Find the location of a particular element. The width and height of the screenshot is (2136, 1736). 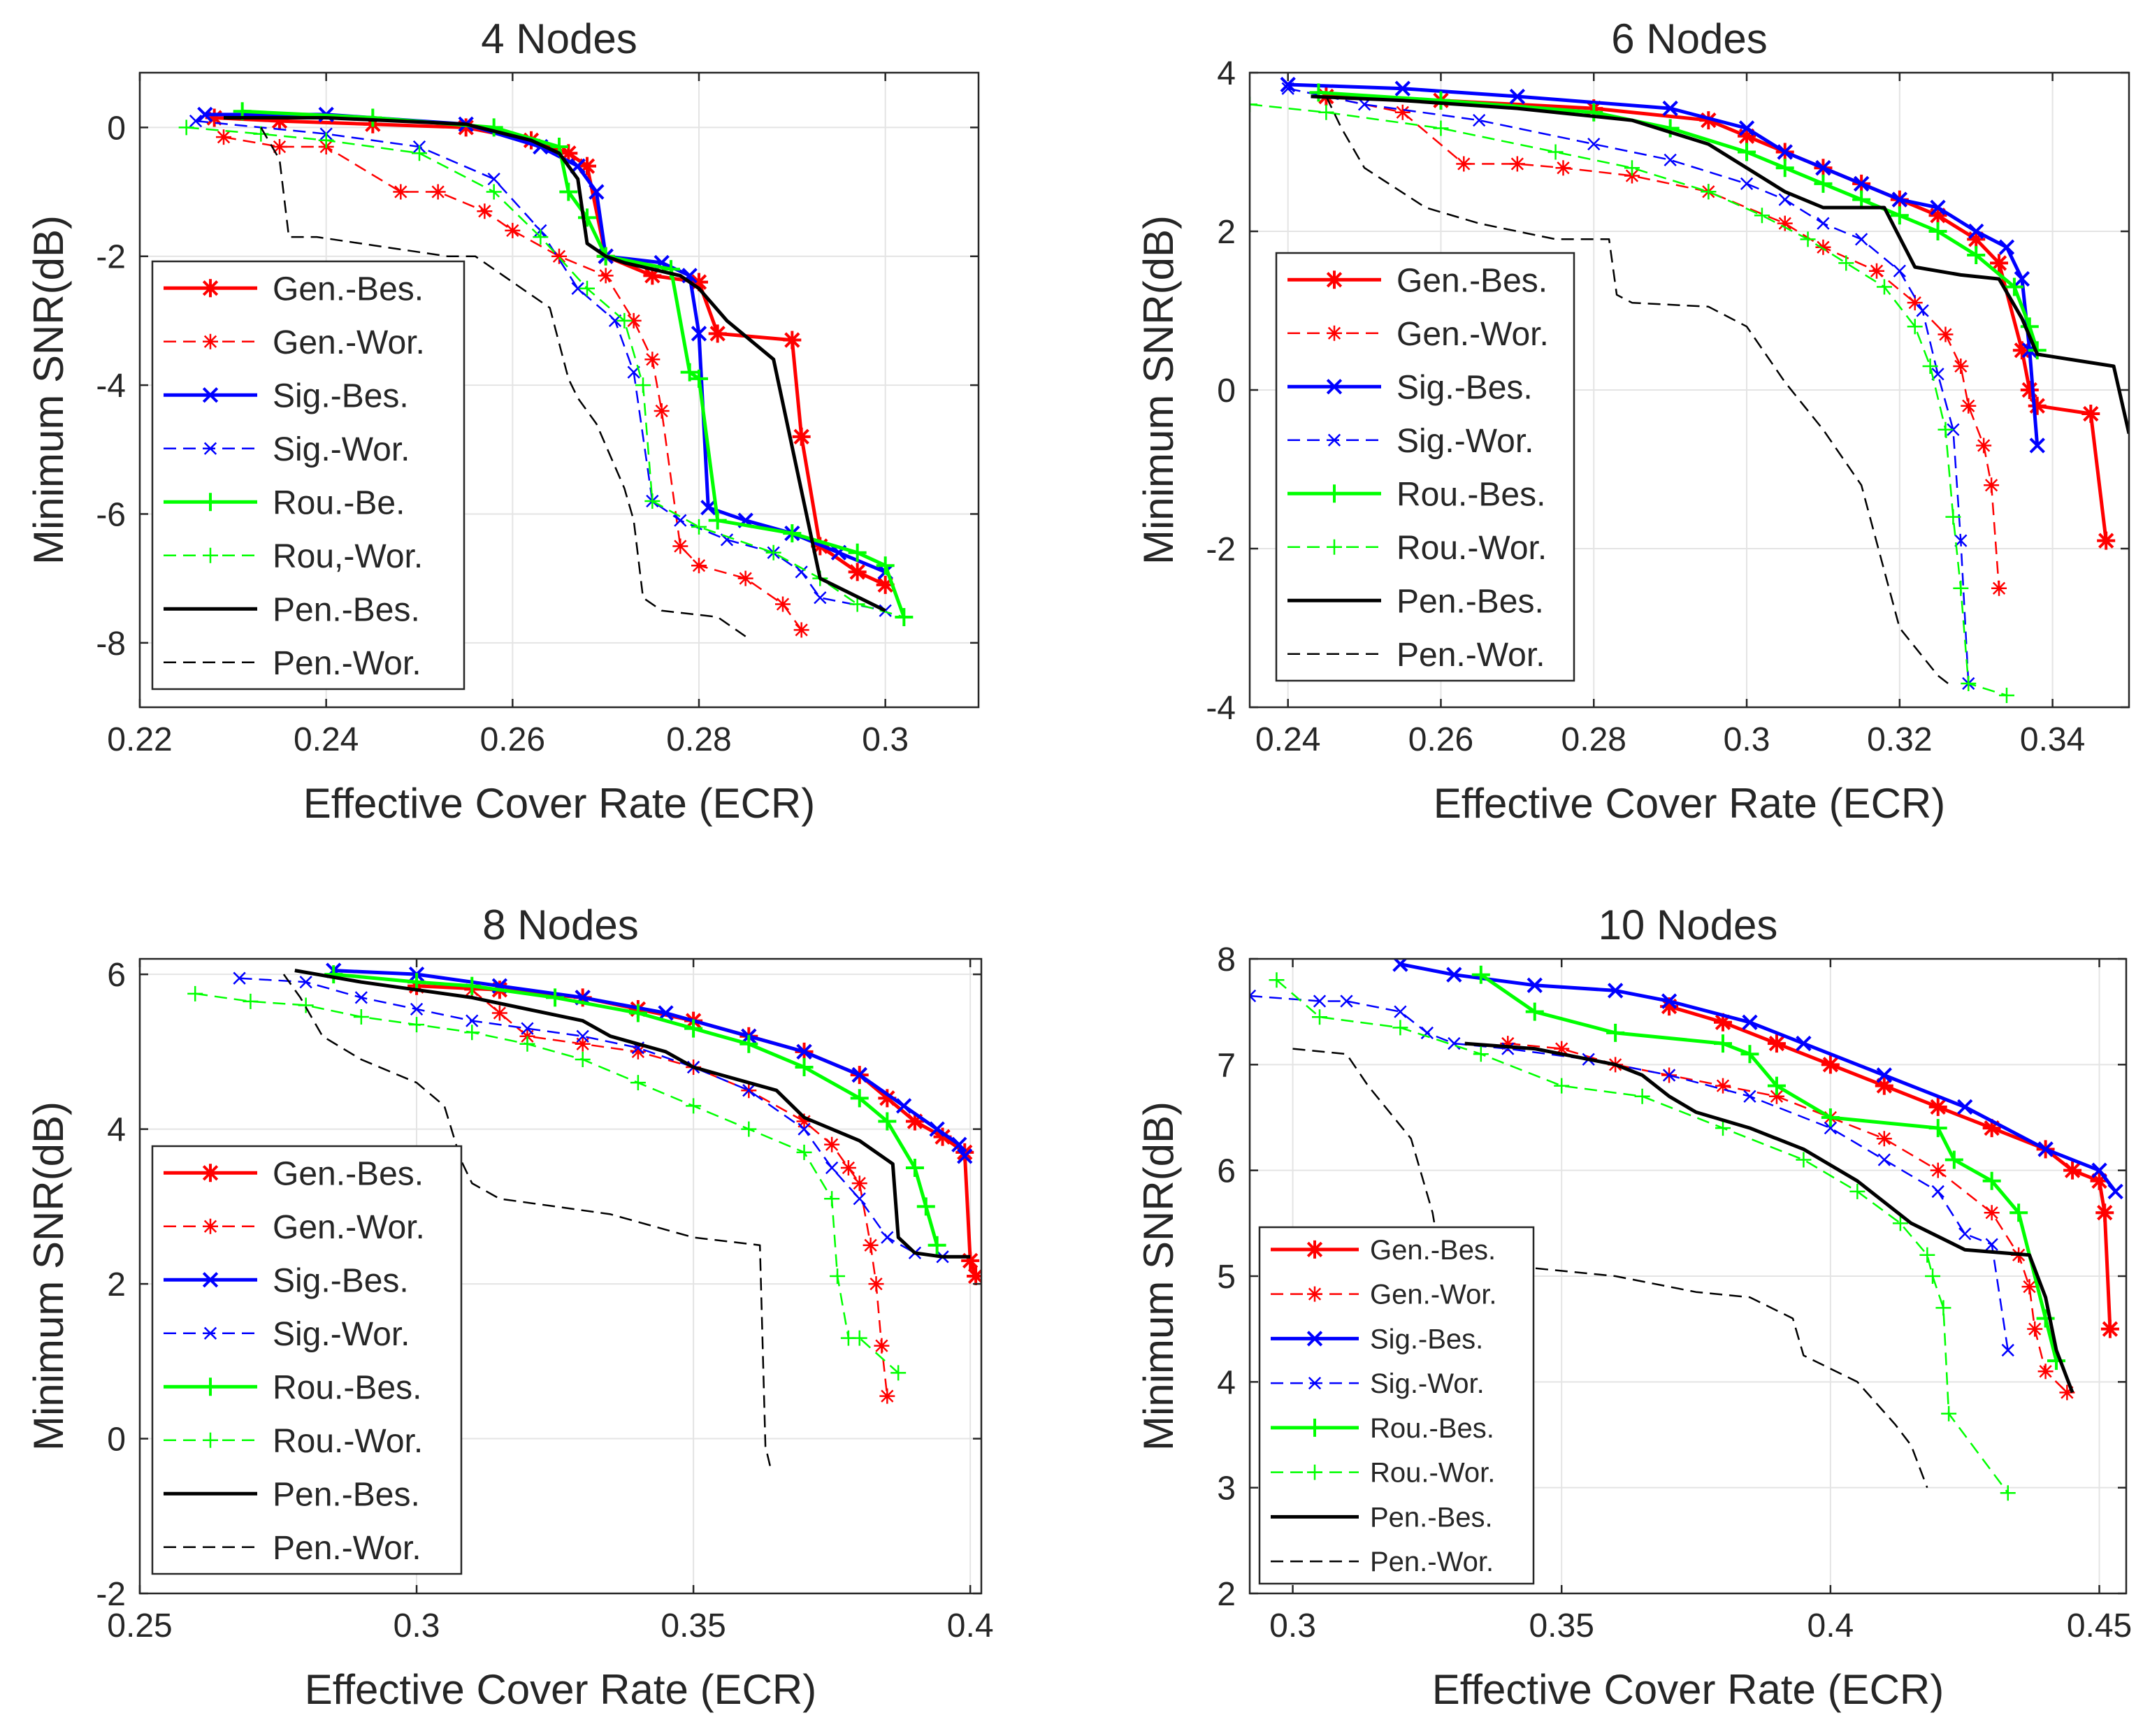

legend-item-pen-wor: Pen.-Wor. is located at coordinates (292, 663).